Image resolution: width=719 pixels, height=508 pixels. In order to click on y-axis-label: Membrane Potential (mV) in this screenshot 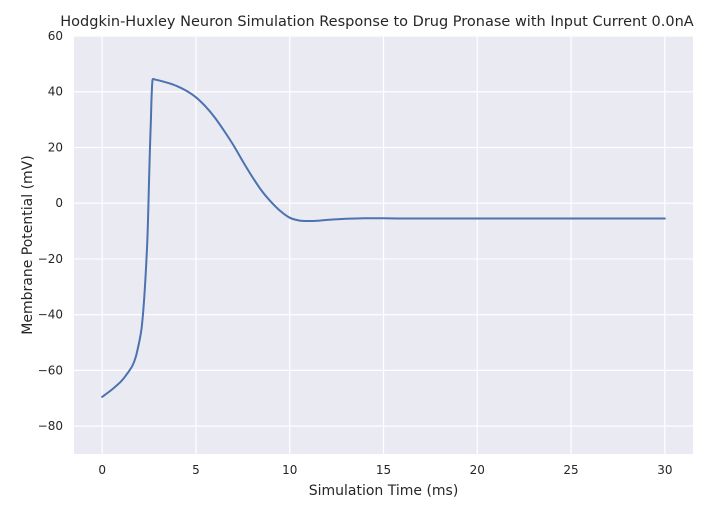, I will do `click(28, 244)`.